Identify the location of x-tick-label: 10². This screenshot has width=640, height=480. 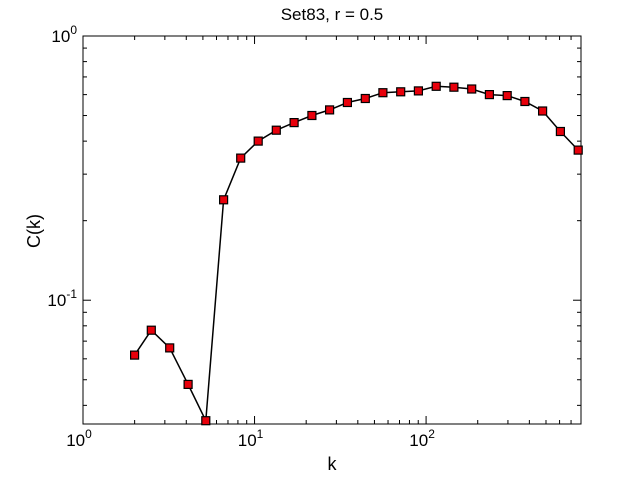
(422, 438).